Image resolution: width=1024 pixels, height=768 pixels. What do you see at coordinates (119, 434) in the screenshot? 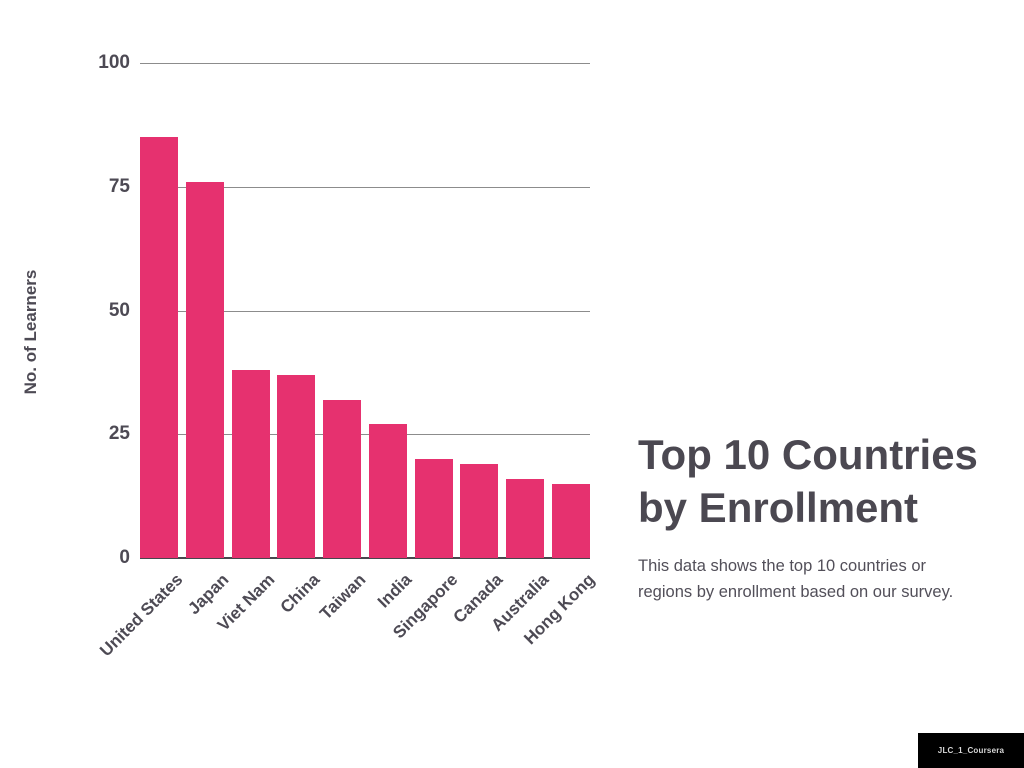
I see `y-tick-25: 25` at bounding box center [119, 434].